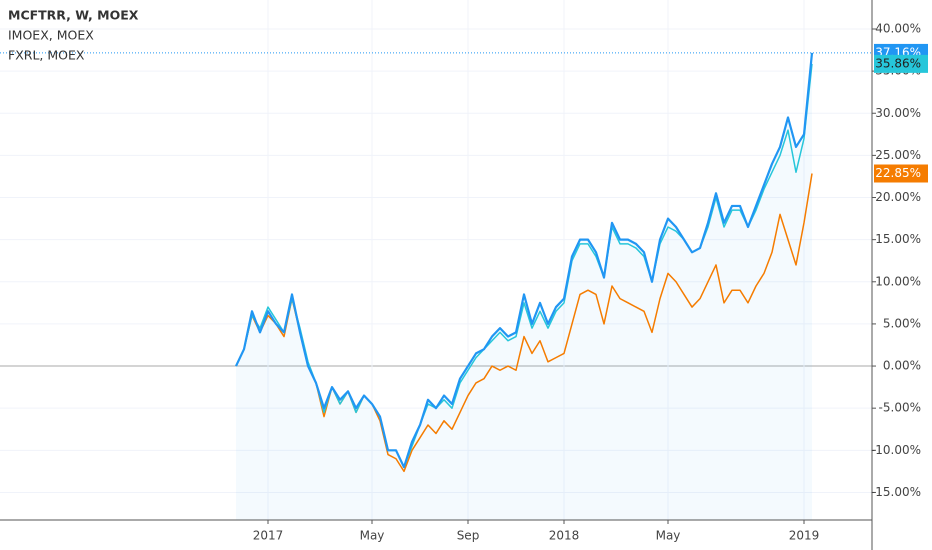  I want to click on y-tick-label: 20.00%, so click(898, 197).